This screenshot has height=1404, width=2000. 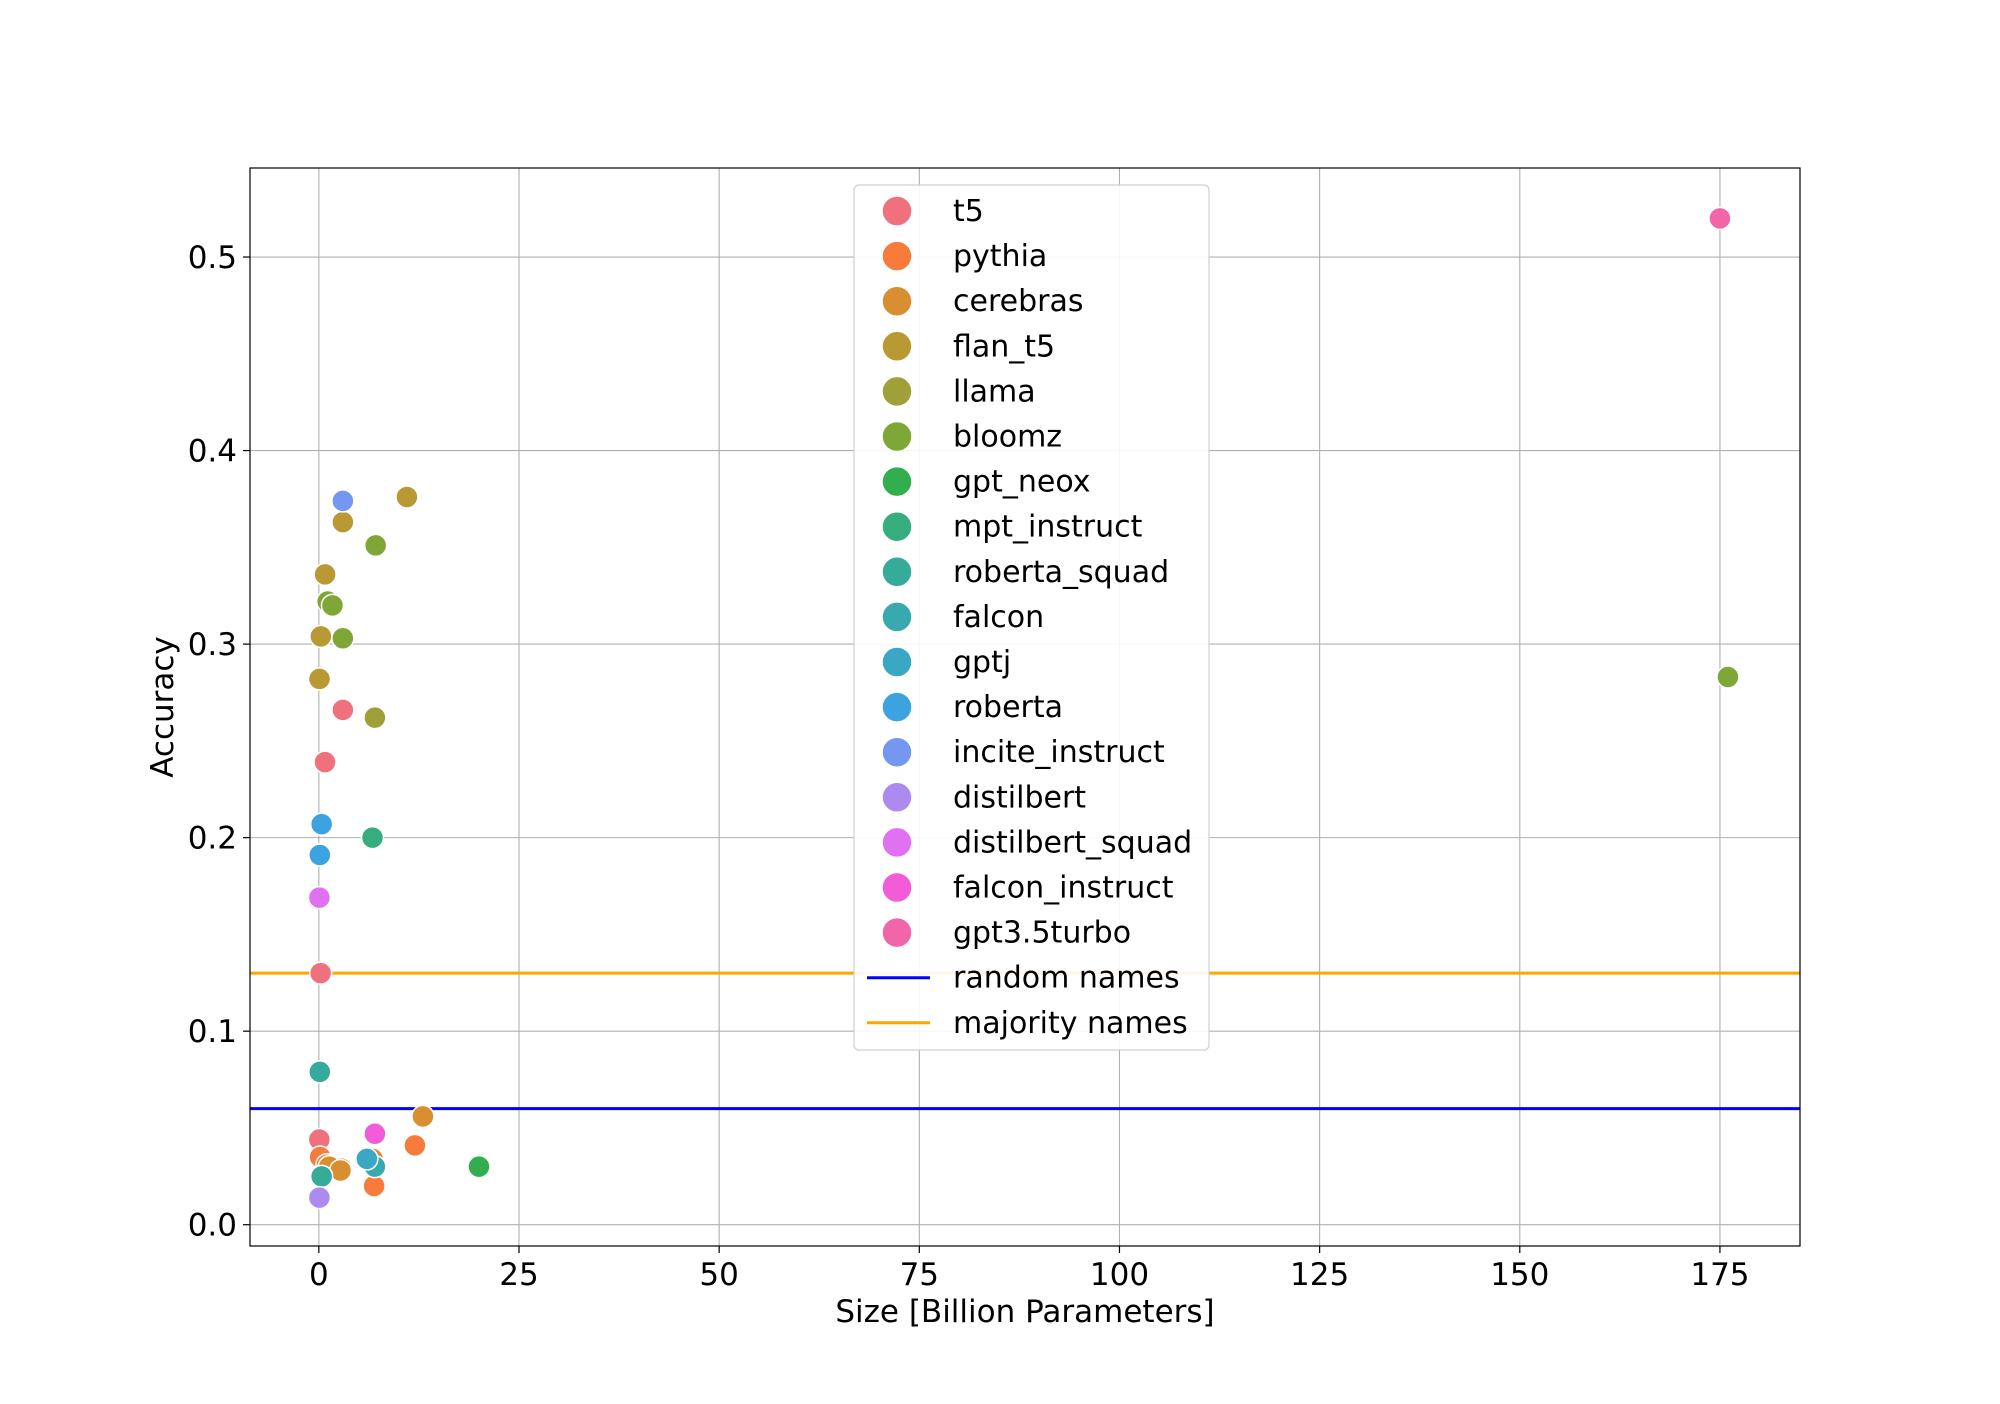 I want to click on data-point-distilbert, so click(x=319, y=1197).